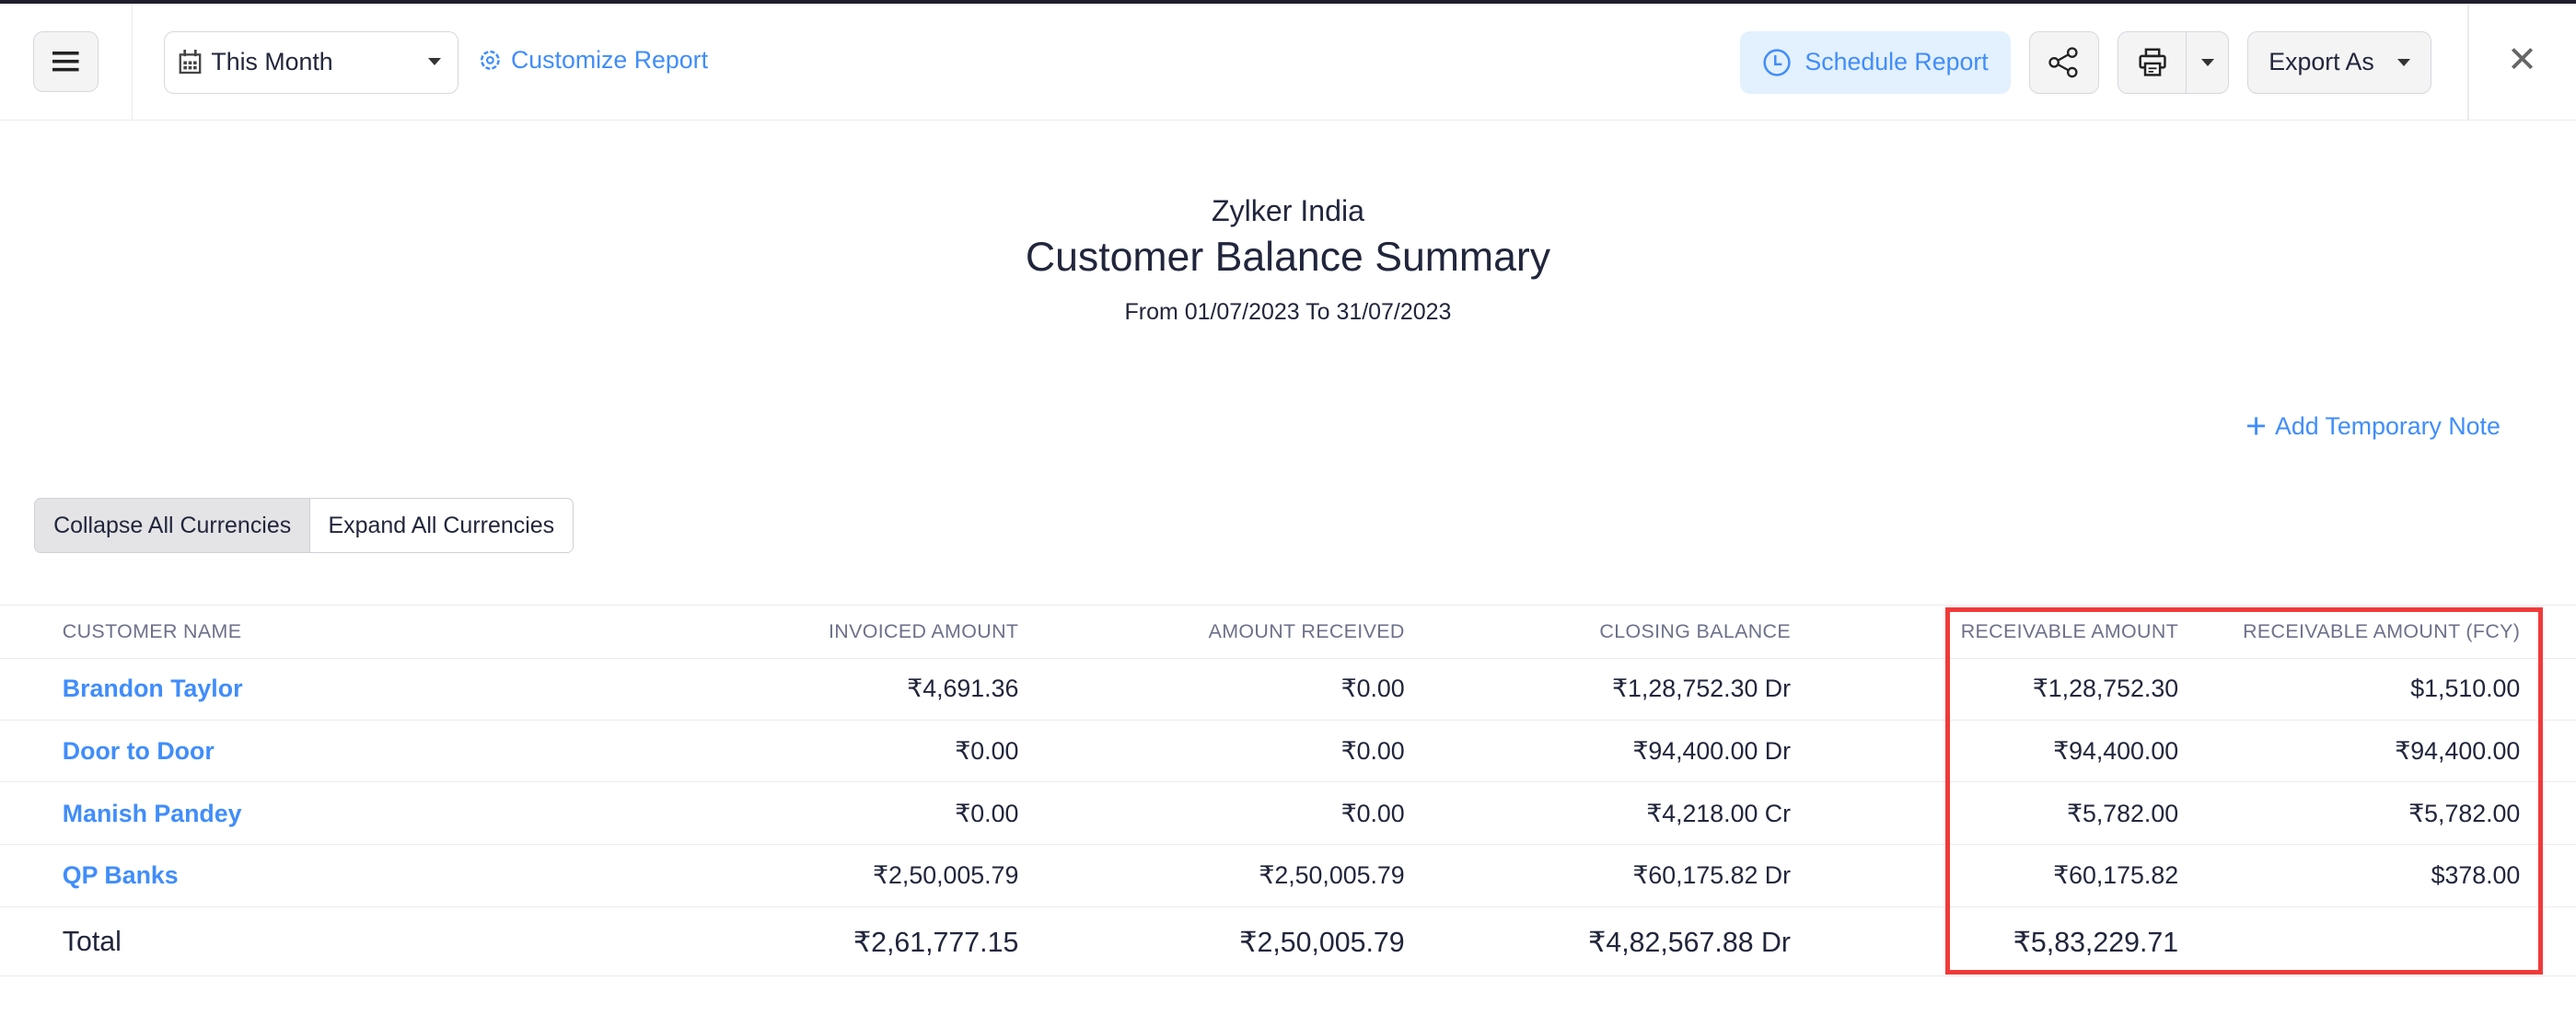  I want to click on receivable-amount: ₹60,175.82, so click(2116, 876).